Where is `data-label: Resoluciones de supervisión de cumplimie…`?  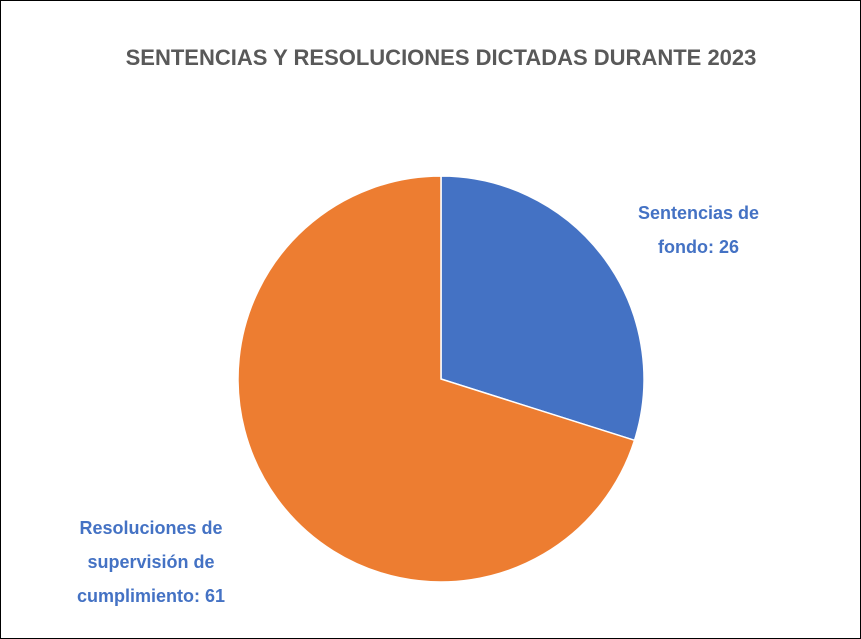 data-label: Resoluciones de supervisión de cumplimie… is located at coordinates (151, 562).